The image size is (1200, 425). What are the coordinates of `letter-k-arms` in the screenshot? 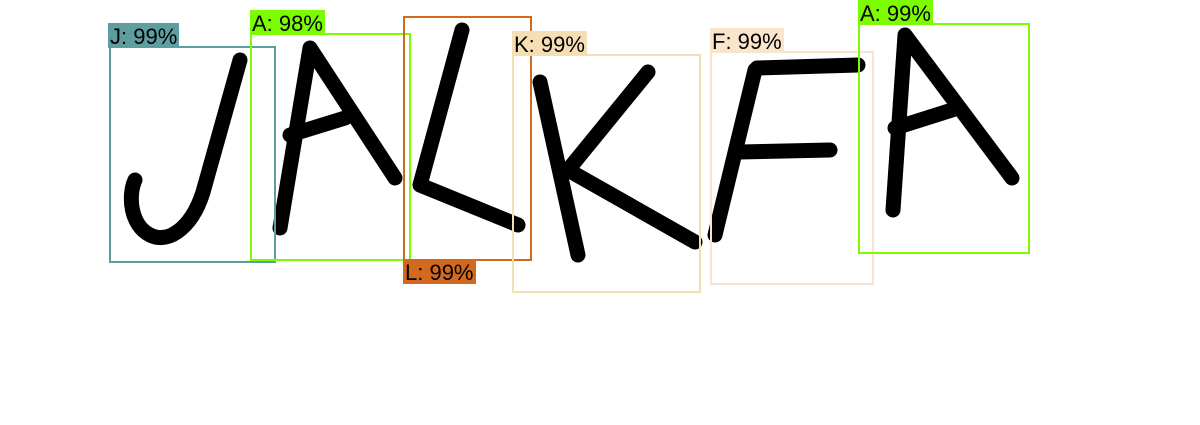 It's located at (631, 157).